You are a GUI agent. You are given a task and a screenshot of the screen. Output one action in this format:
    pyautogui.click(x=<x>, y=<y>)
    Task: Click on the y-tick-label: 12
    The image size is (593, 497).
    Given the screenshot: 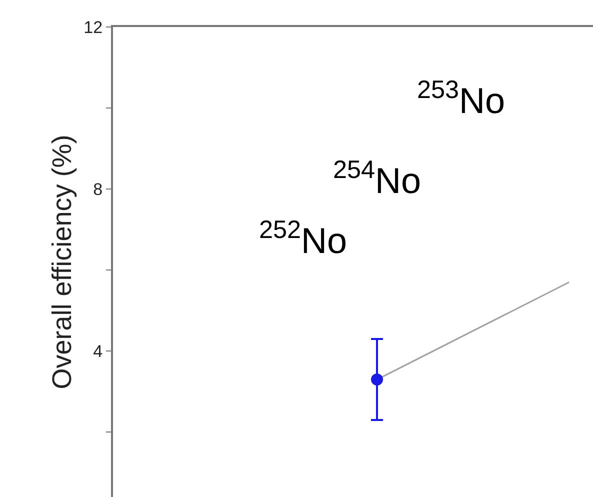 What is the action you would take?
    pyautogui.click(x=93, y=27)
    